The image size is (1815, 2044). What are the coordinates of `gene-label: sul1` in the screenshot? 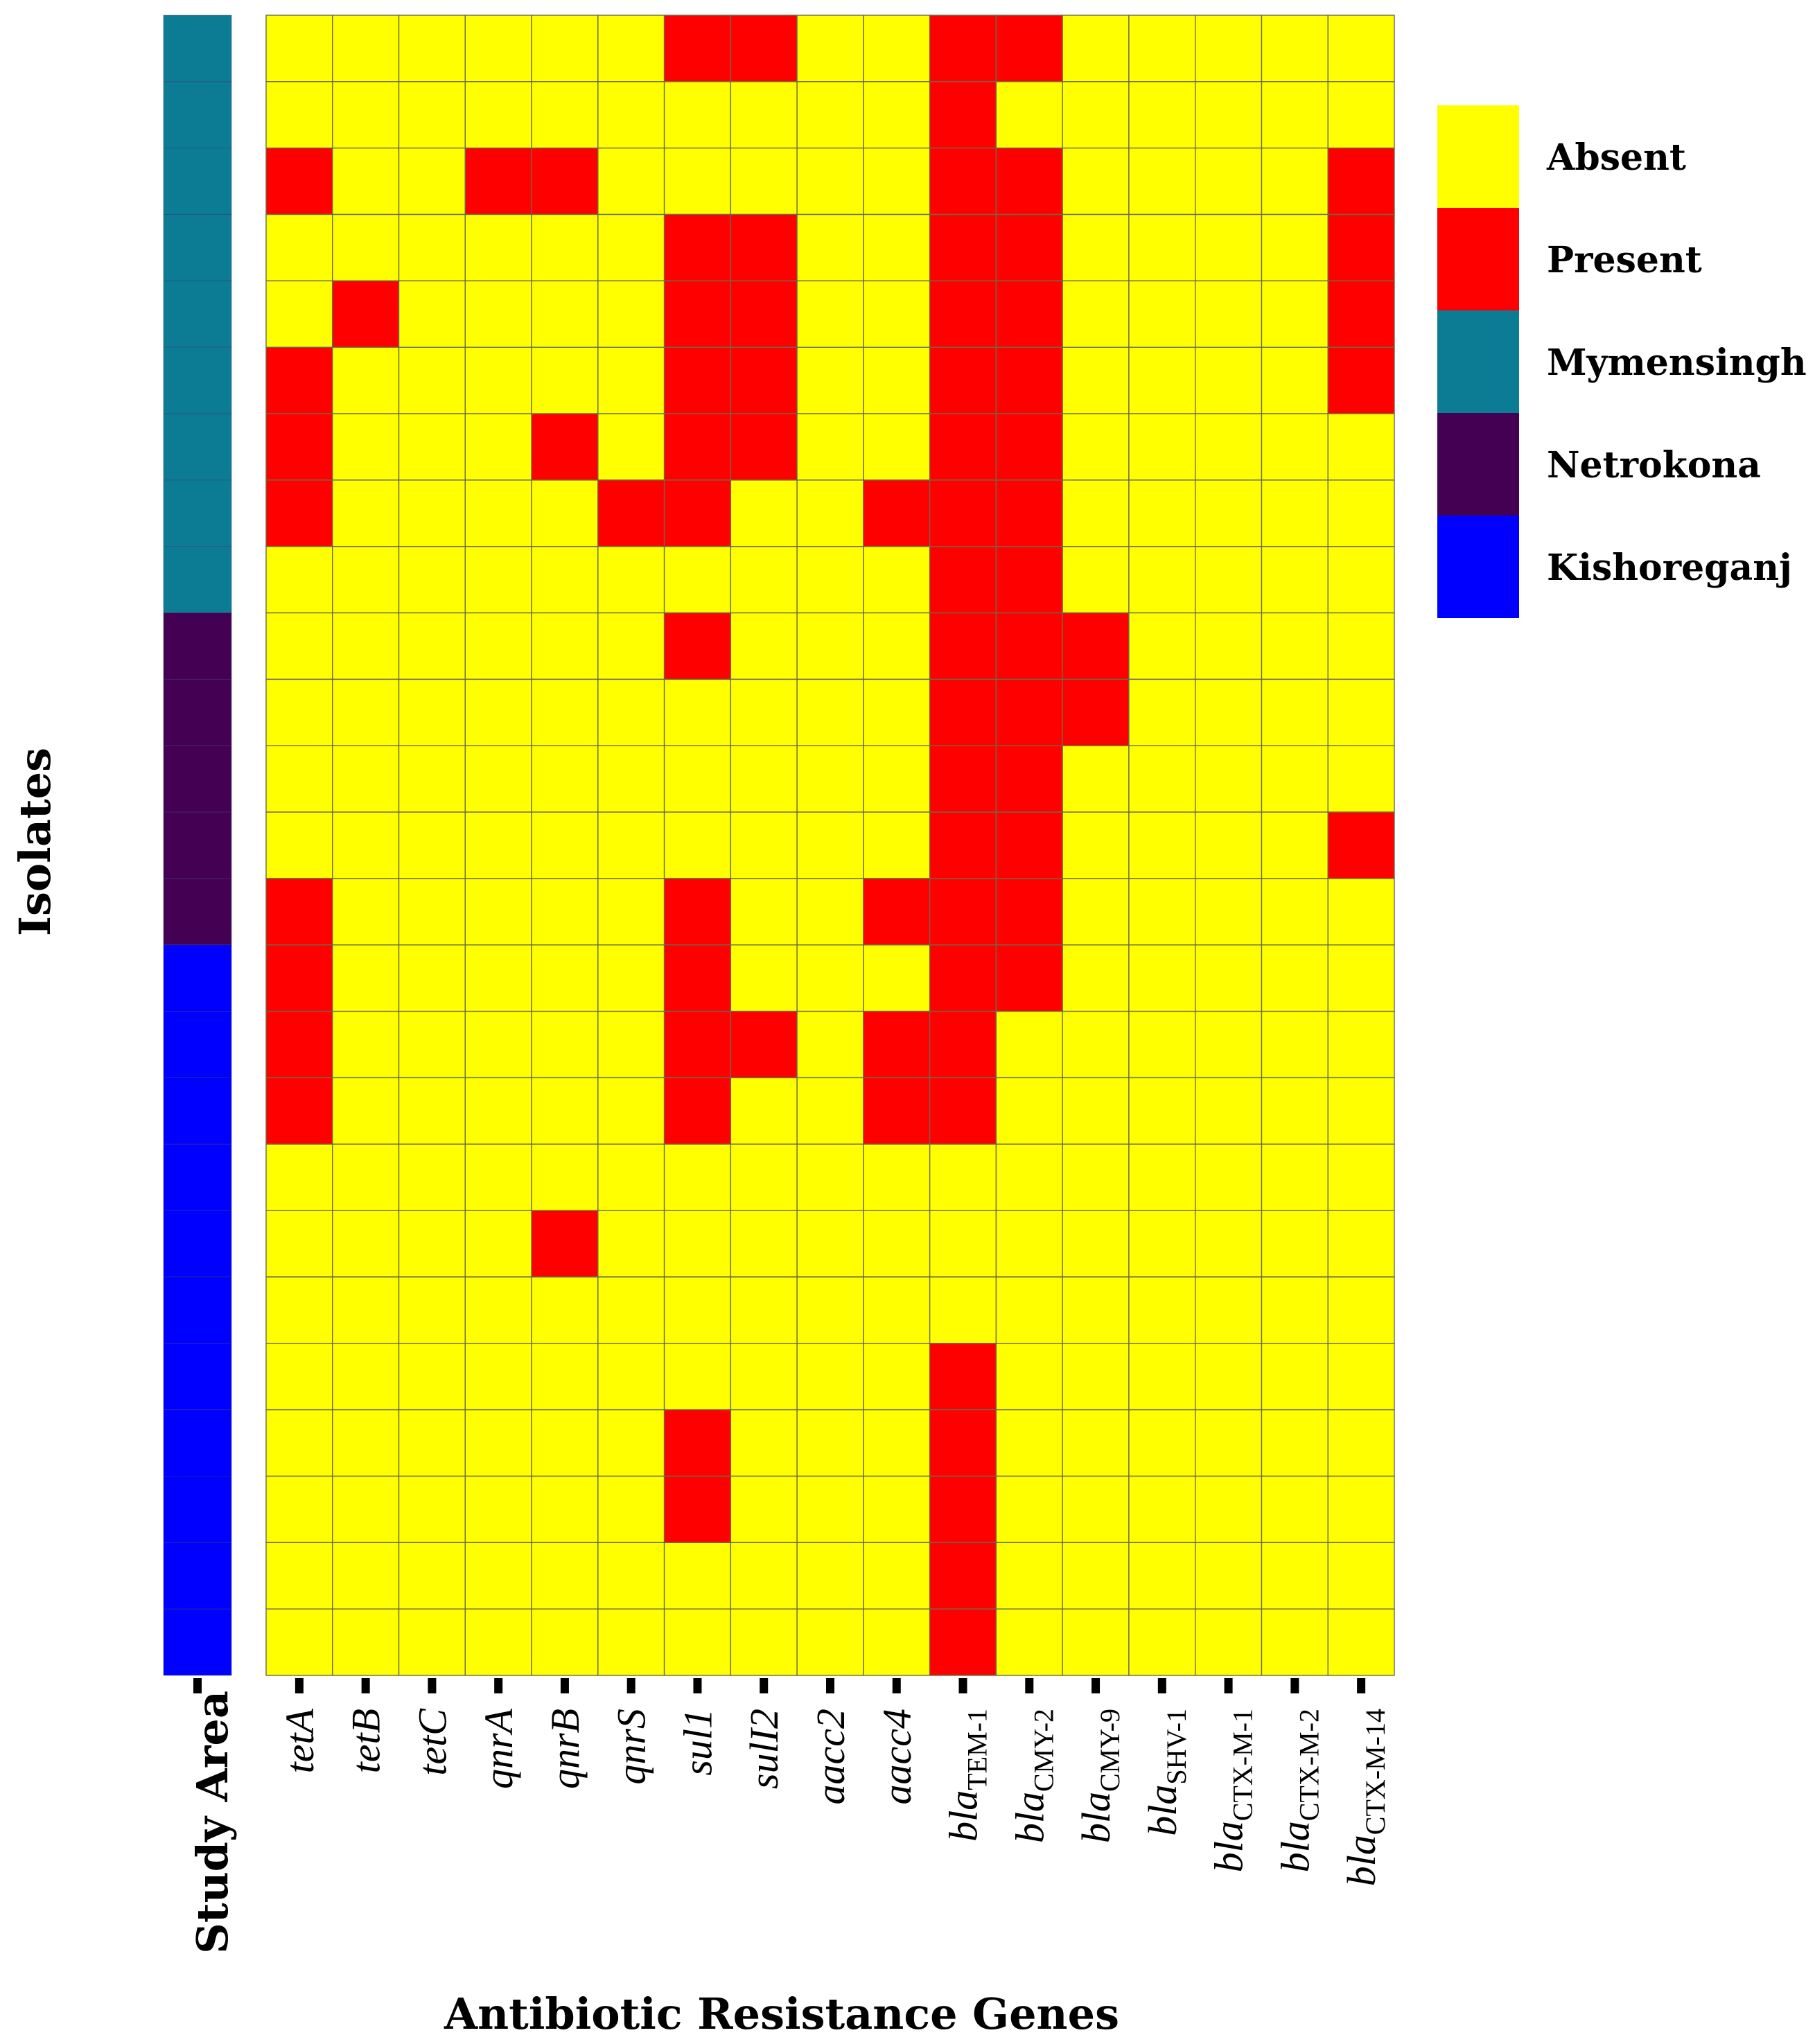 It's located at (697, 1742).